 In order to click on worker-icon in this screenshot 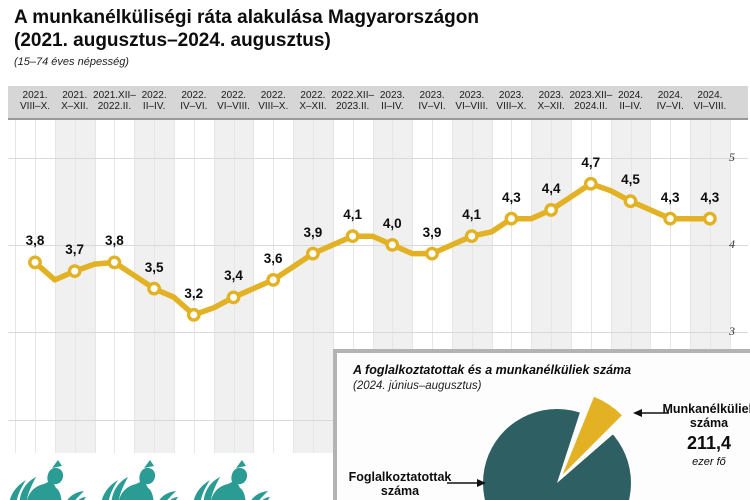, I will do `click(47, 480)`.